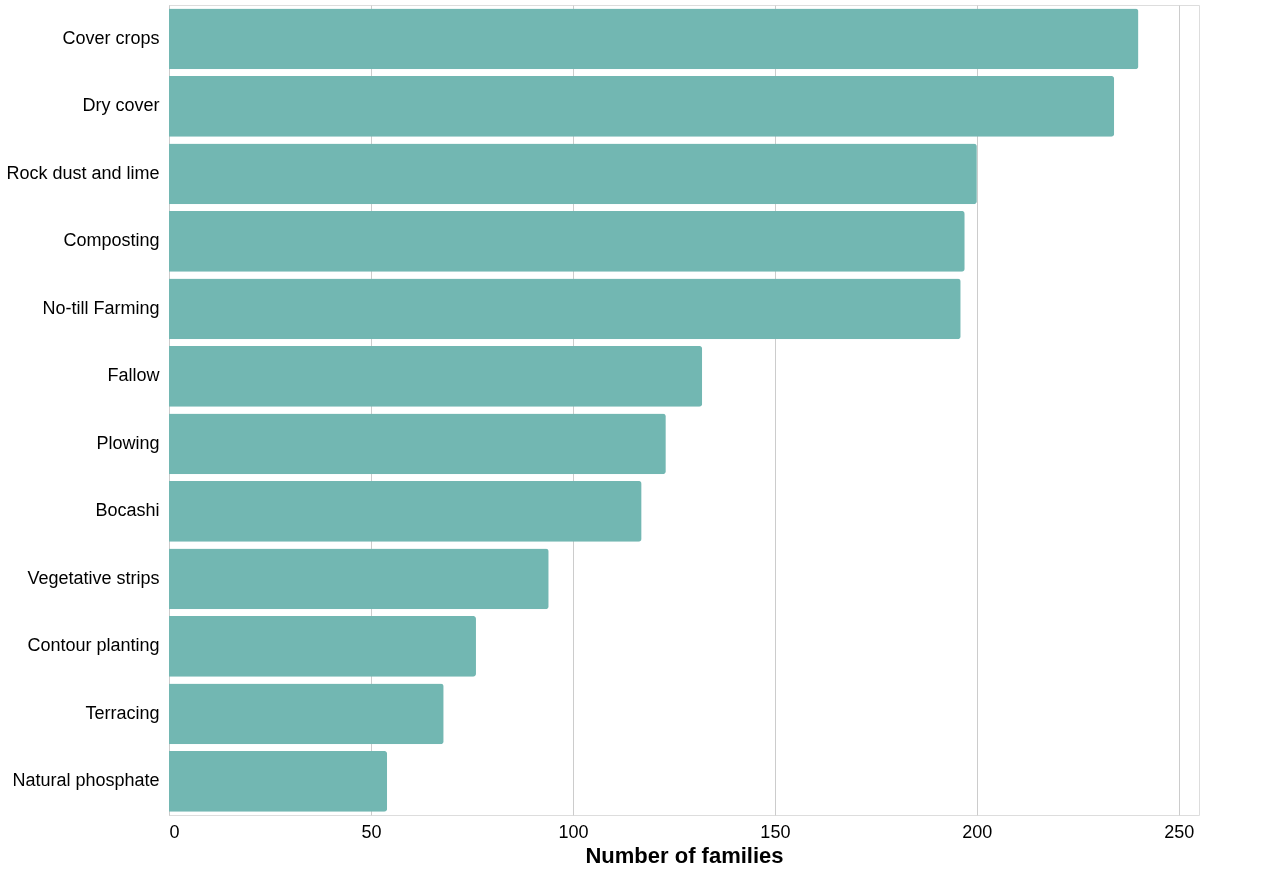 The height and width of the screenshot is (893, 1276). Describe the element at coordinates (573, 831) in the screenshot. I see `x-tick-label: 100` at that location.